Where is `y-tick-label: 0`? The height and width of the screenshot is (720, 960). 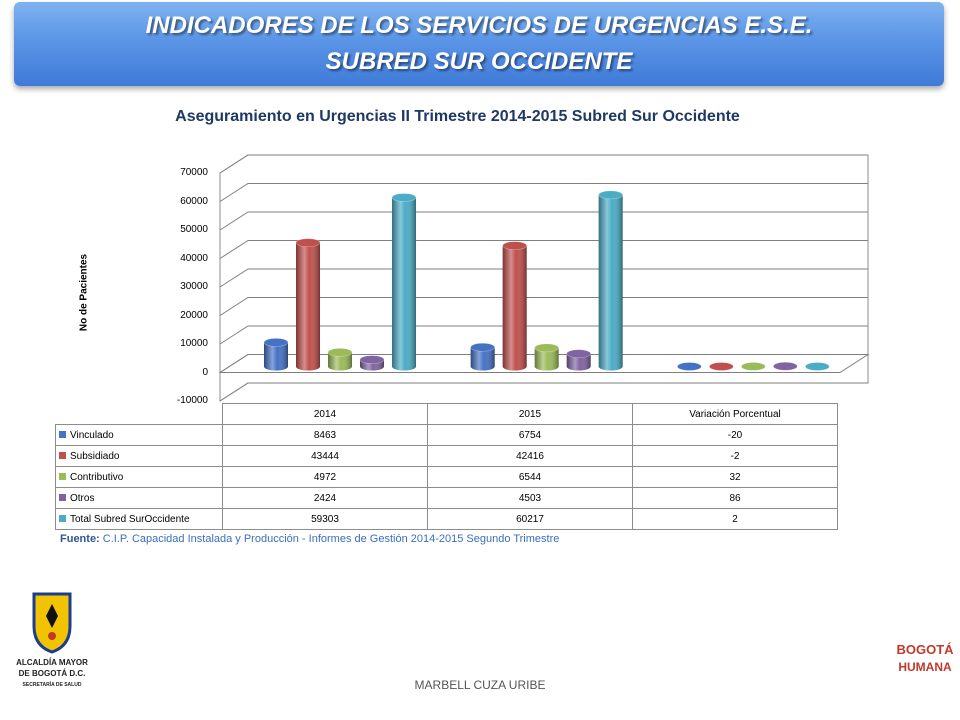 y-tick-label: 0 is located at coordinates (205, 372).